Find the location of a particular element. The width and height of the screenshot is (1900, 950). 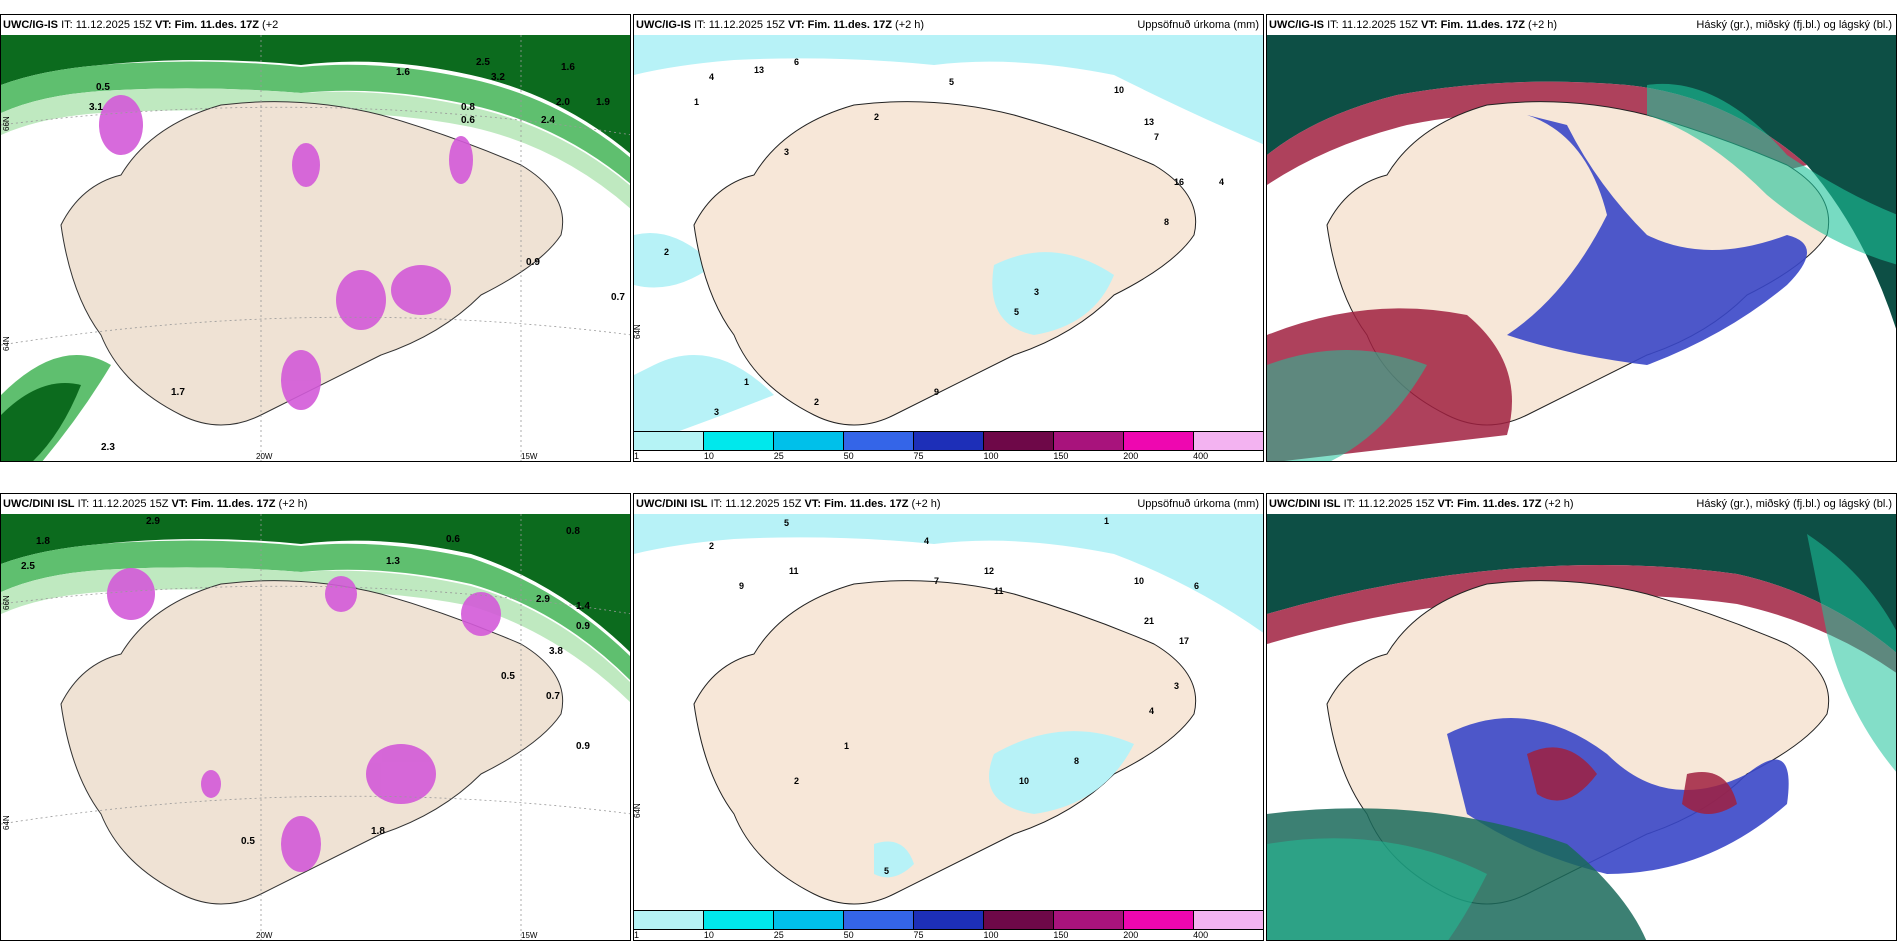

model-name: UWC/IG-IS is located at coordinates (663, 25).